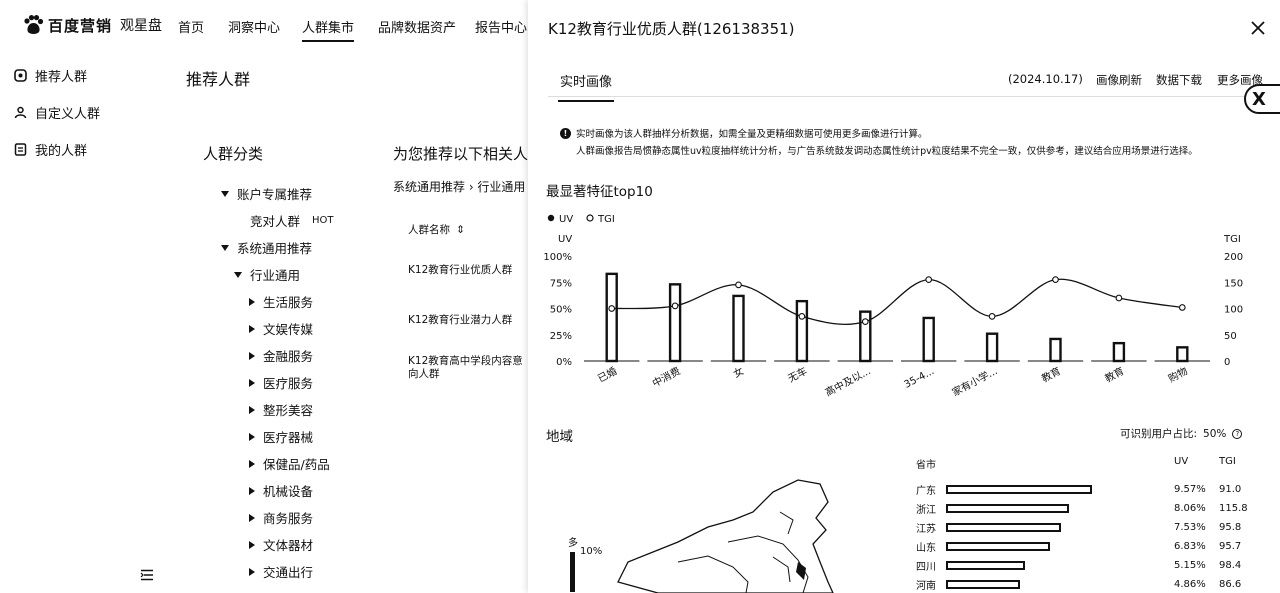 The width and height of the screenshot is (1280, 593). Describe the element at coordinates (267, 274) in the screenshot. I see `tree-node-industry-general: 行业通用` at that location.